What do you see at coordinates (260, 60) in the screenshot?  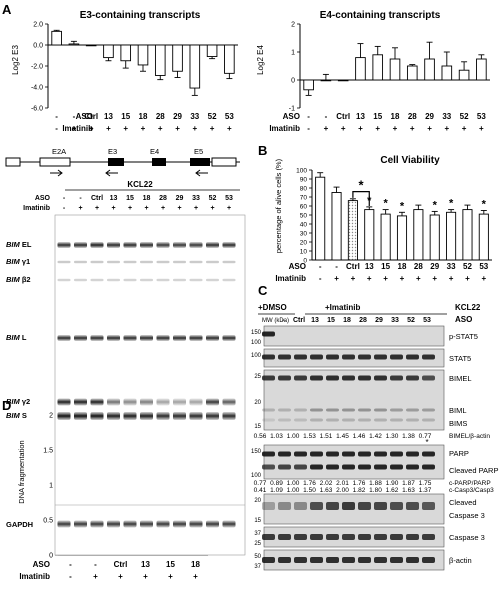 I see `e4-y-axis-label: Log2 E4` at bounding box center [260, 60].